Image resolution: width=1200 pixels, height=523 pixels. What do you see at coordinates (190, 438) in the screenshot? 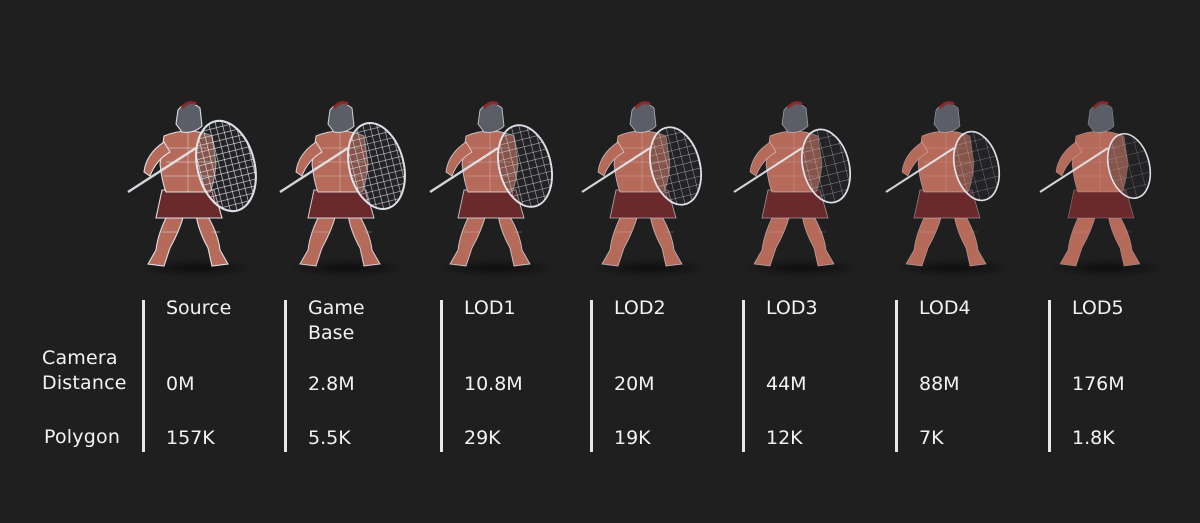
I see `polygon-count-value: 157K` at bounding box center [190, 438].